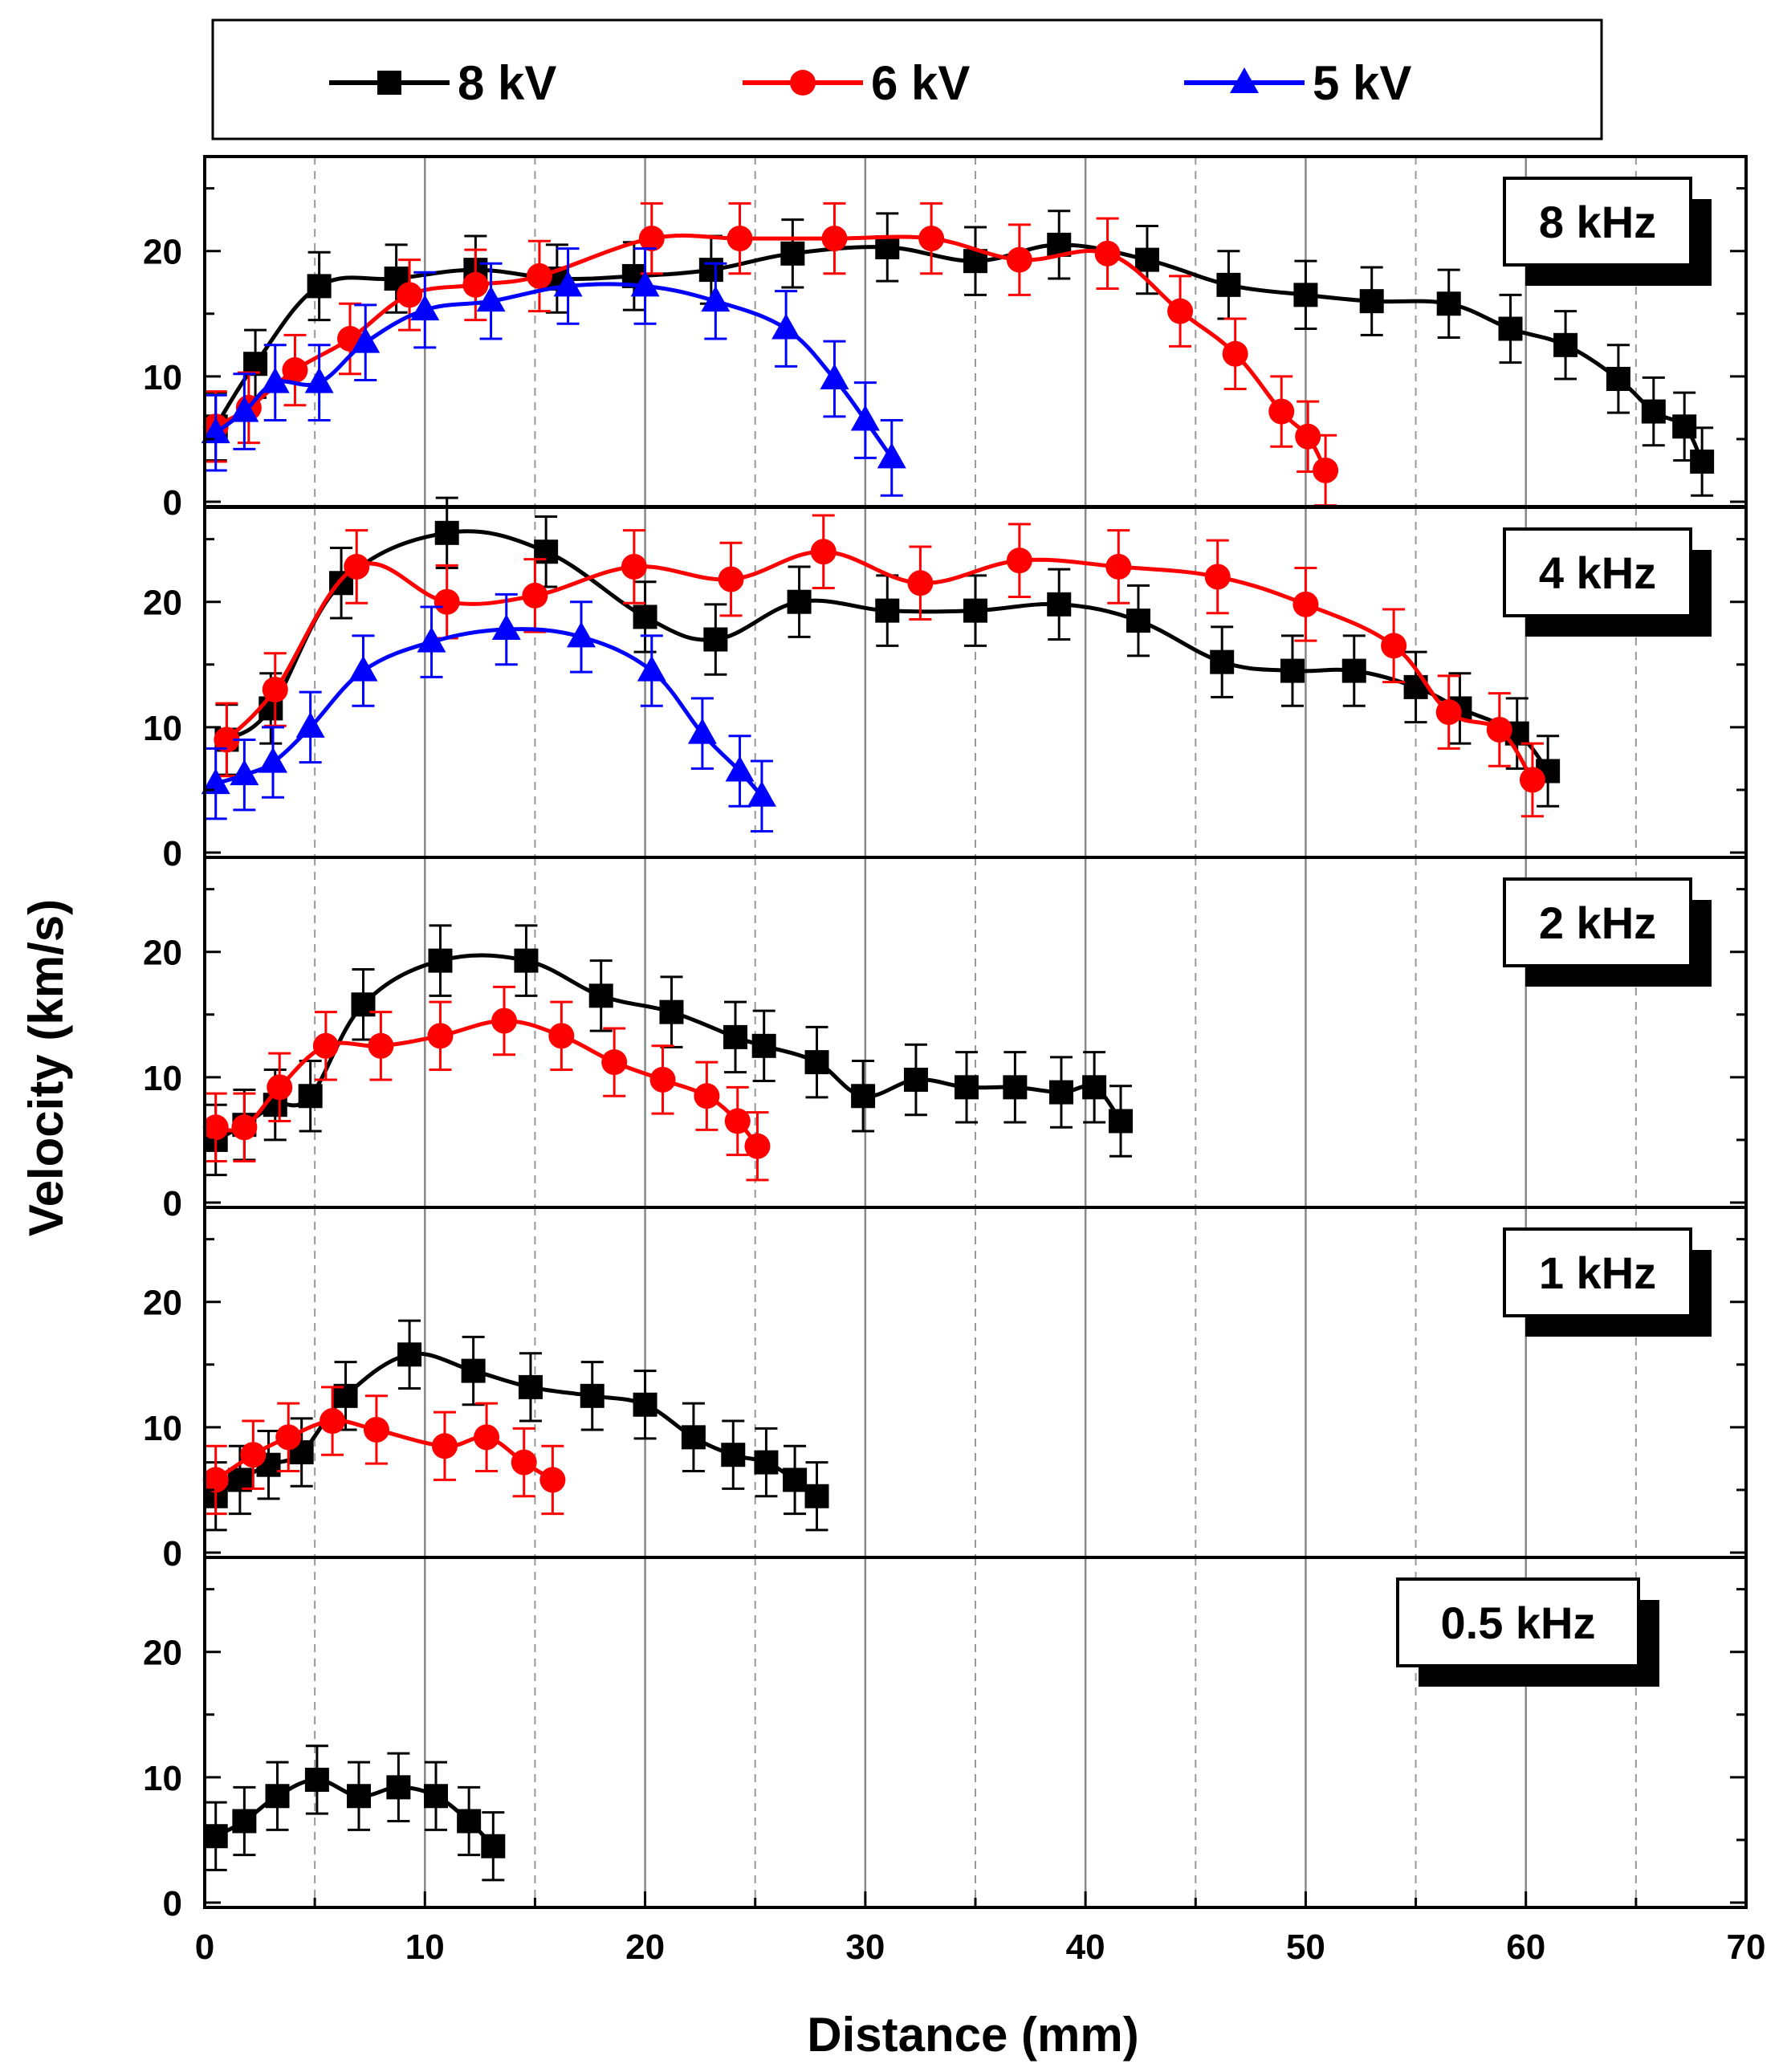  What do you see at coordinates (920, 83) in the screenshot?
I see `legend-label: 6 kV` at bounding box center [920, 83].